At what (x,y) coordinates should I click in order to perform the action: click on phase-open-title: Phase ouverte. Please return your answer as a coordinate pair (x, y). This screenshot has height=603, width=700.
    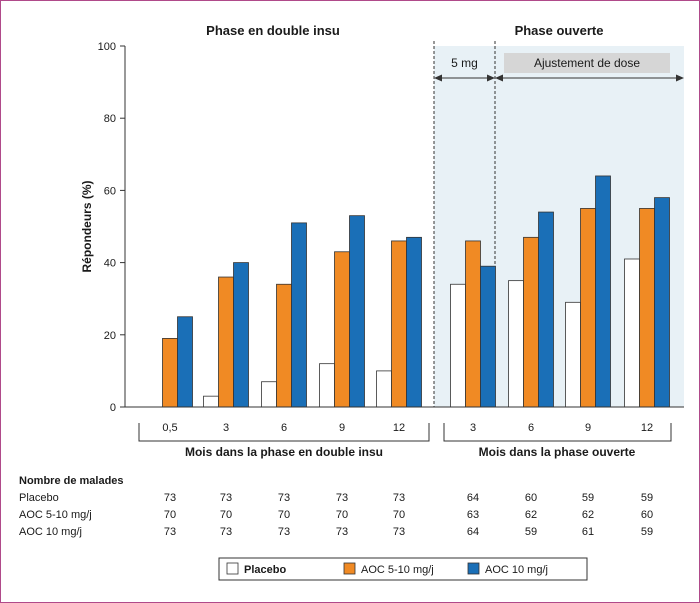
    Looking at the image, I should click on (559, 30).